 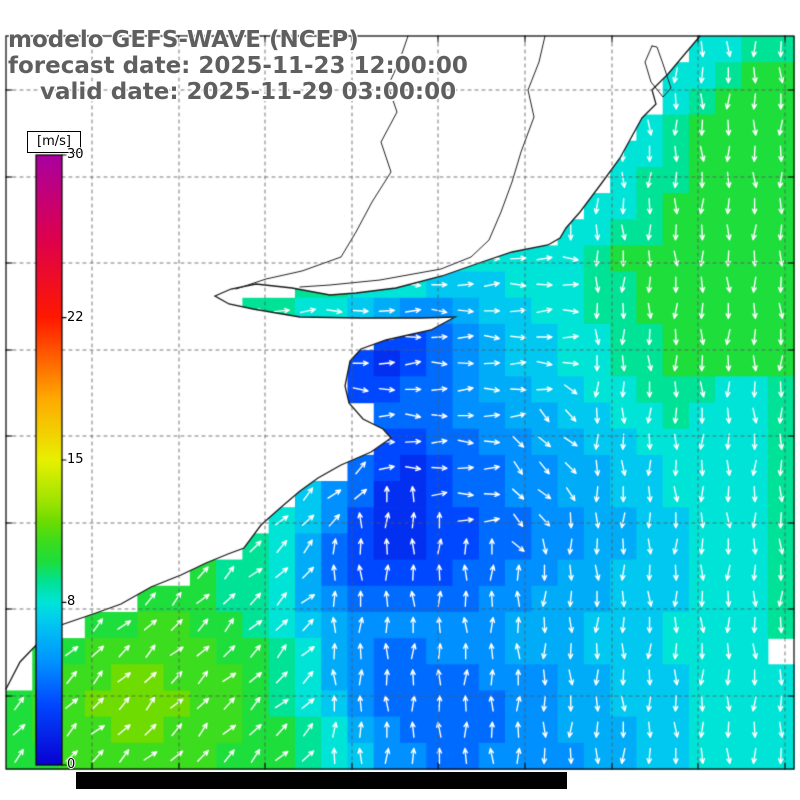 What do you see at coordinates (183, 40) in the screenshot?
I see `model-title: modelo GEFS-WAVE (NCEP)` at bounding box center [183, 40].